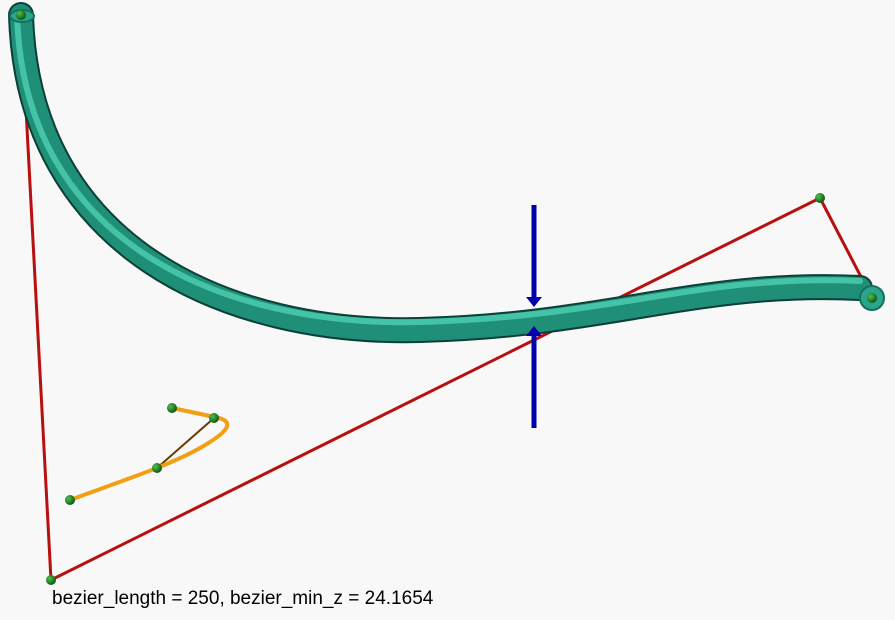  I want to click on small-bezier, so click(149, 454).